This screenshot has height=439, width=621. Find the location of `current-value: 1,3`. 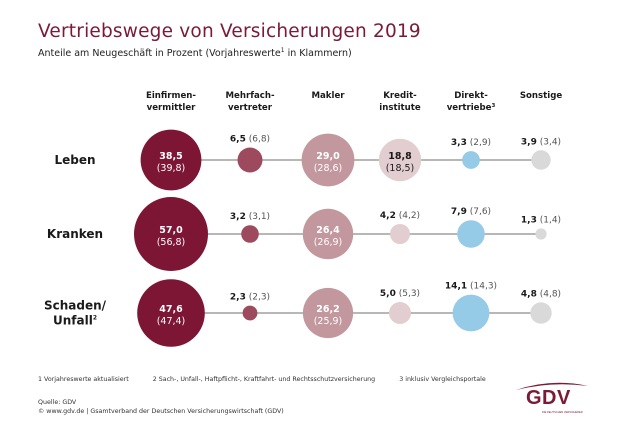

current-value: 1,3 is located at coordinates (529, 220).